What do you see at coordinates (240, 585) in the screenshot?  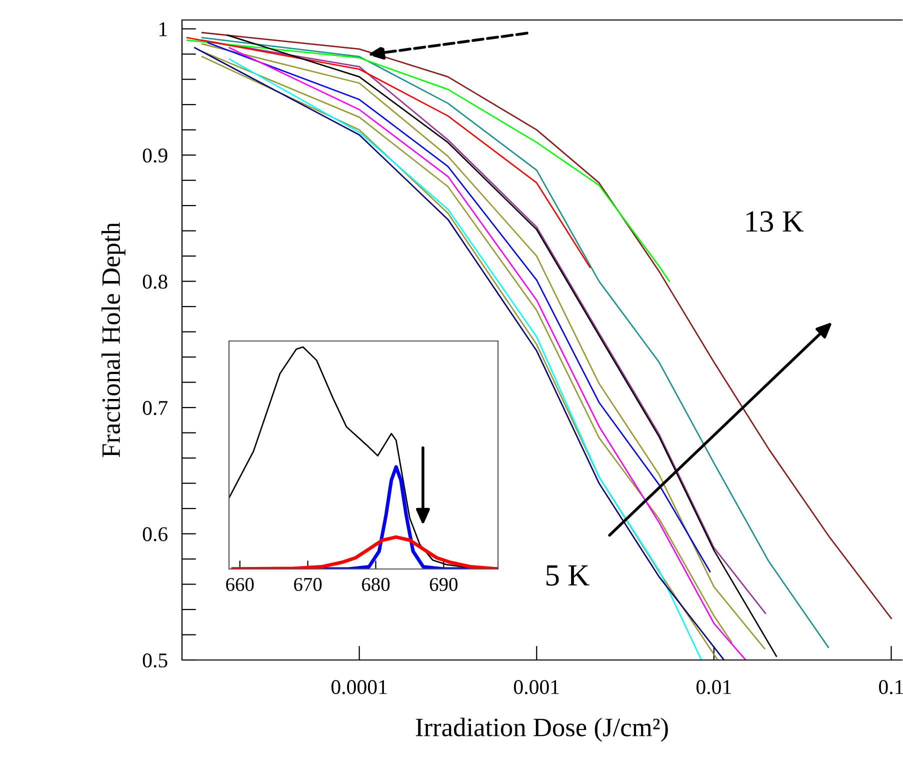 I see `x-tick-label: 660` at bounding box center [240, 585].